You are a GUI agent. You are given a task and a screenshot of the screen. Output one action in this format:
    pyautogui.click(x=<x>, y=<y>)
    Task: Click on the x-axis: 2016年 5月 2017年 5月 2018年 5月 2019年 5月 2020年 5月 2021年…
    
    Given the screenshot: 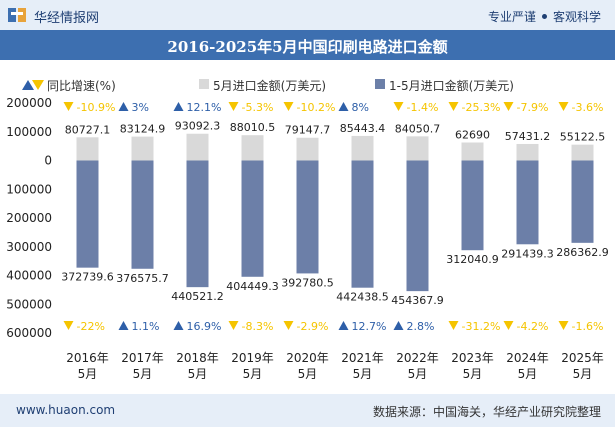 What is the action you would take?
    pyautogui.click(x=335, y=366)
    